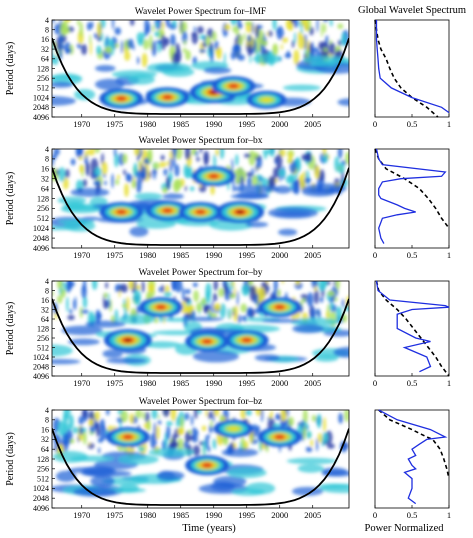 The image size is (473, 538). I want to click on global-spectrum-panel: 0 0.5 1, so click(412, 464).